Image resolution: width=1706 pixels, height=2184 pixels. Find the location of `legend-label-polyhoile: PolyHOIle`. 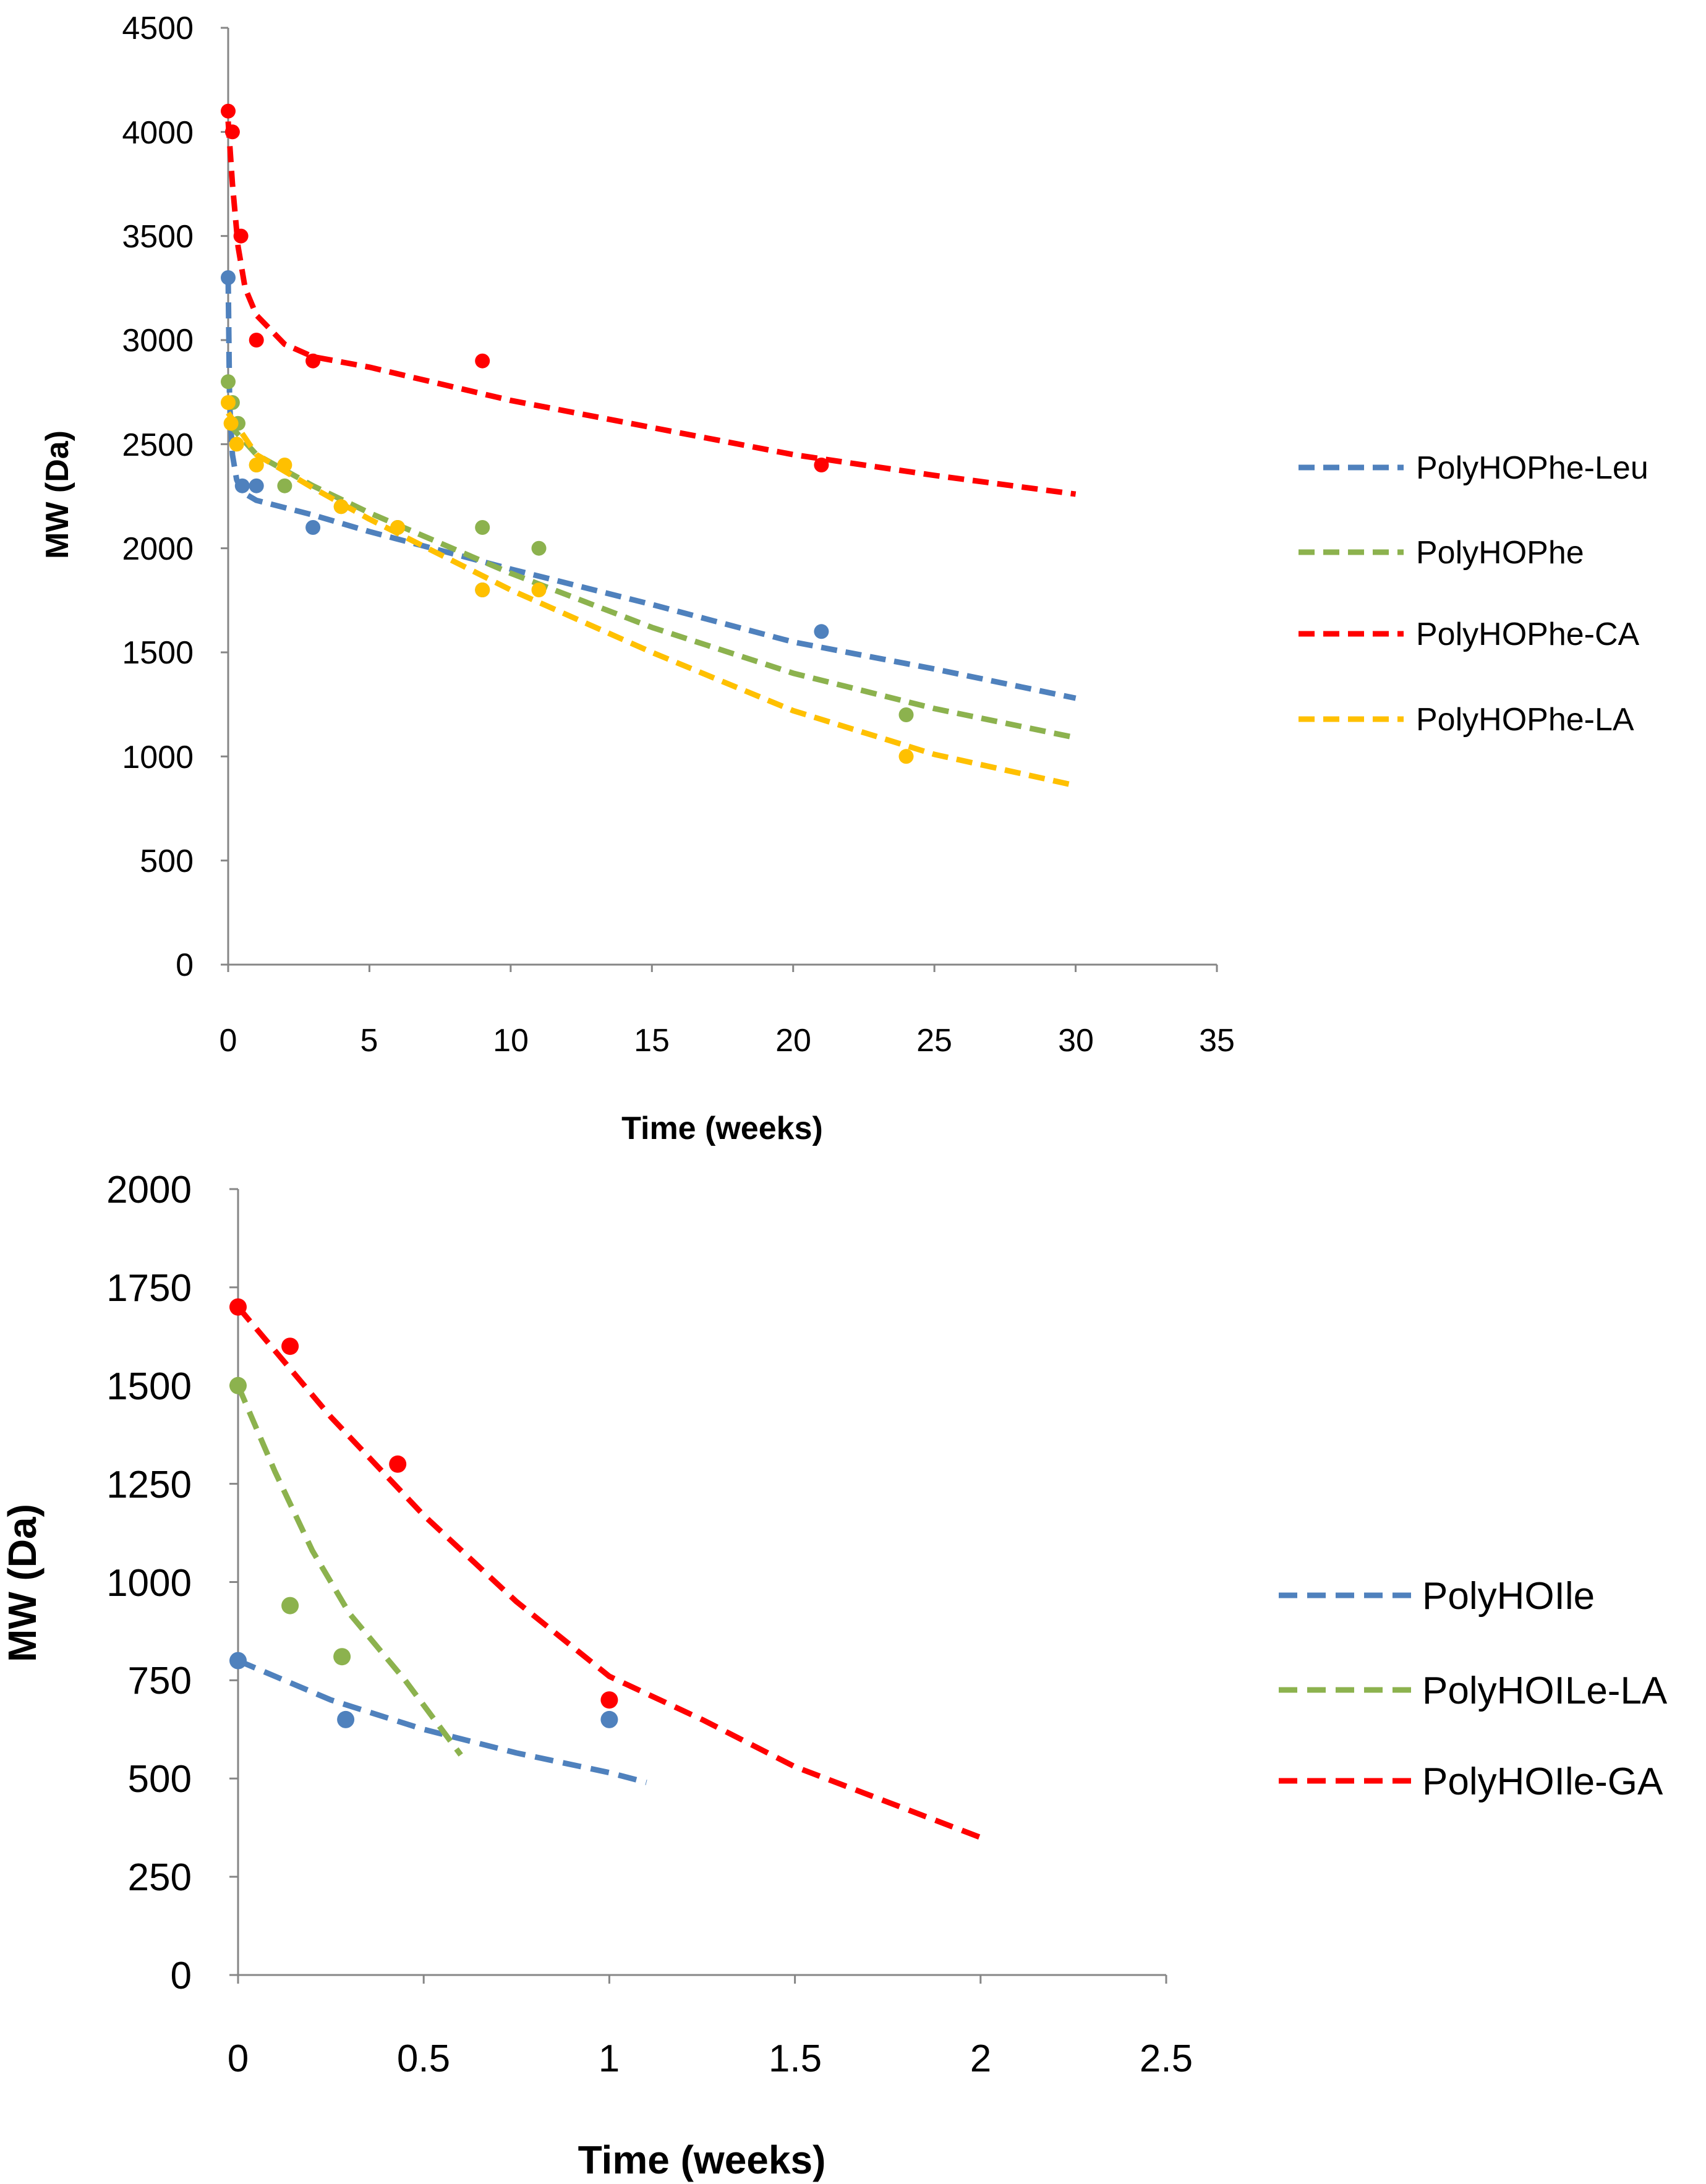

legend-label-polyhoile: PolyHOIle is located at coordinates (1508, 1596).